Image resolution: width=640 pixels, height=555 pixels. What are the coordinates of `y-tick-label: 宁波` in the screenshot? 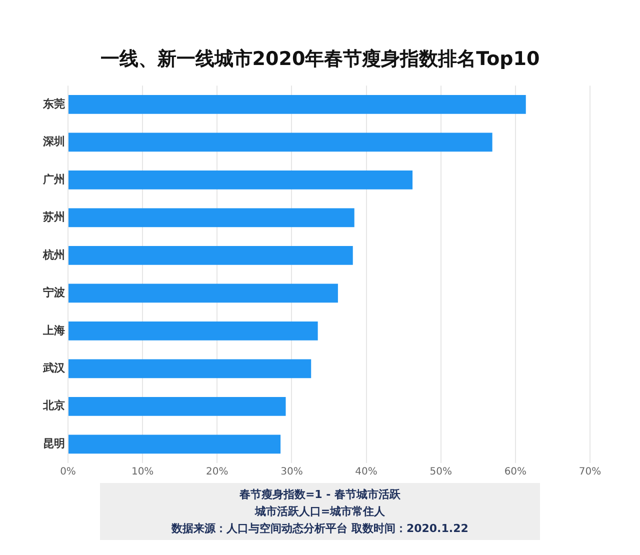 It's located at (54, 293).